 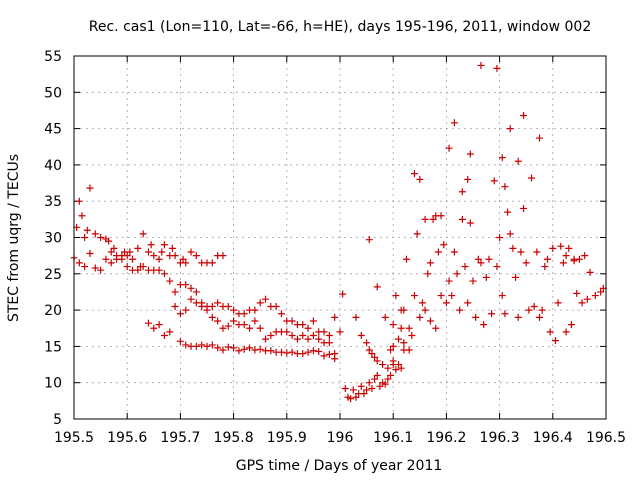 What do you see at coordinates (553, 438) in the screenshot?
I see `x-tick-label: 196.4` at bounding box center [553, 438].